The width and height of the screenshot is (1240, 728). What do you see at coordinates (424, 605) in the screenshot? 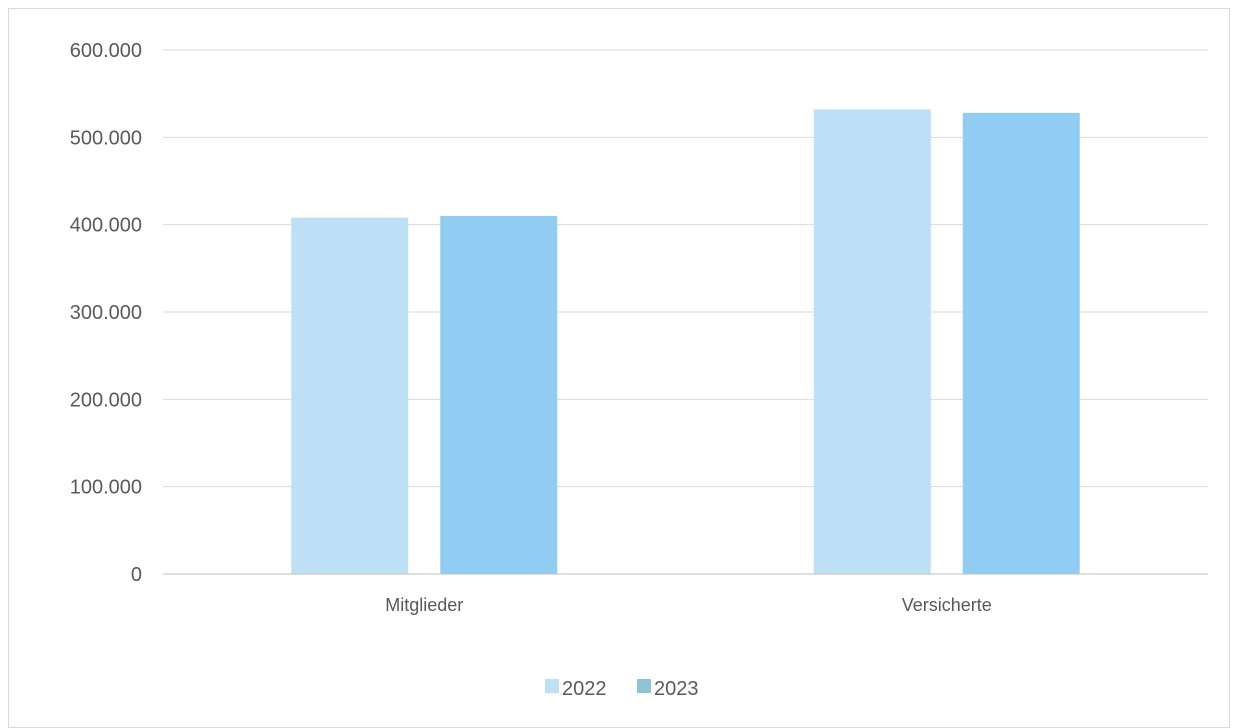
I see `category-label: Mitglieder` at bounding box center [424, 605].